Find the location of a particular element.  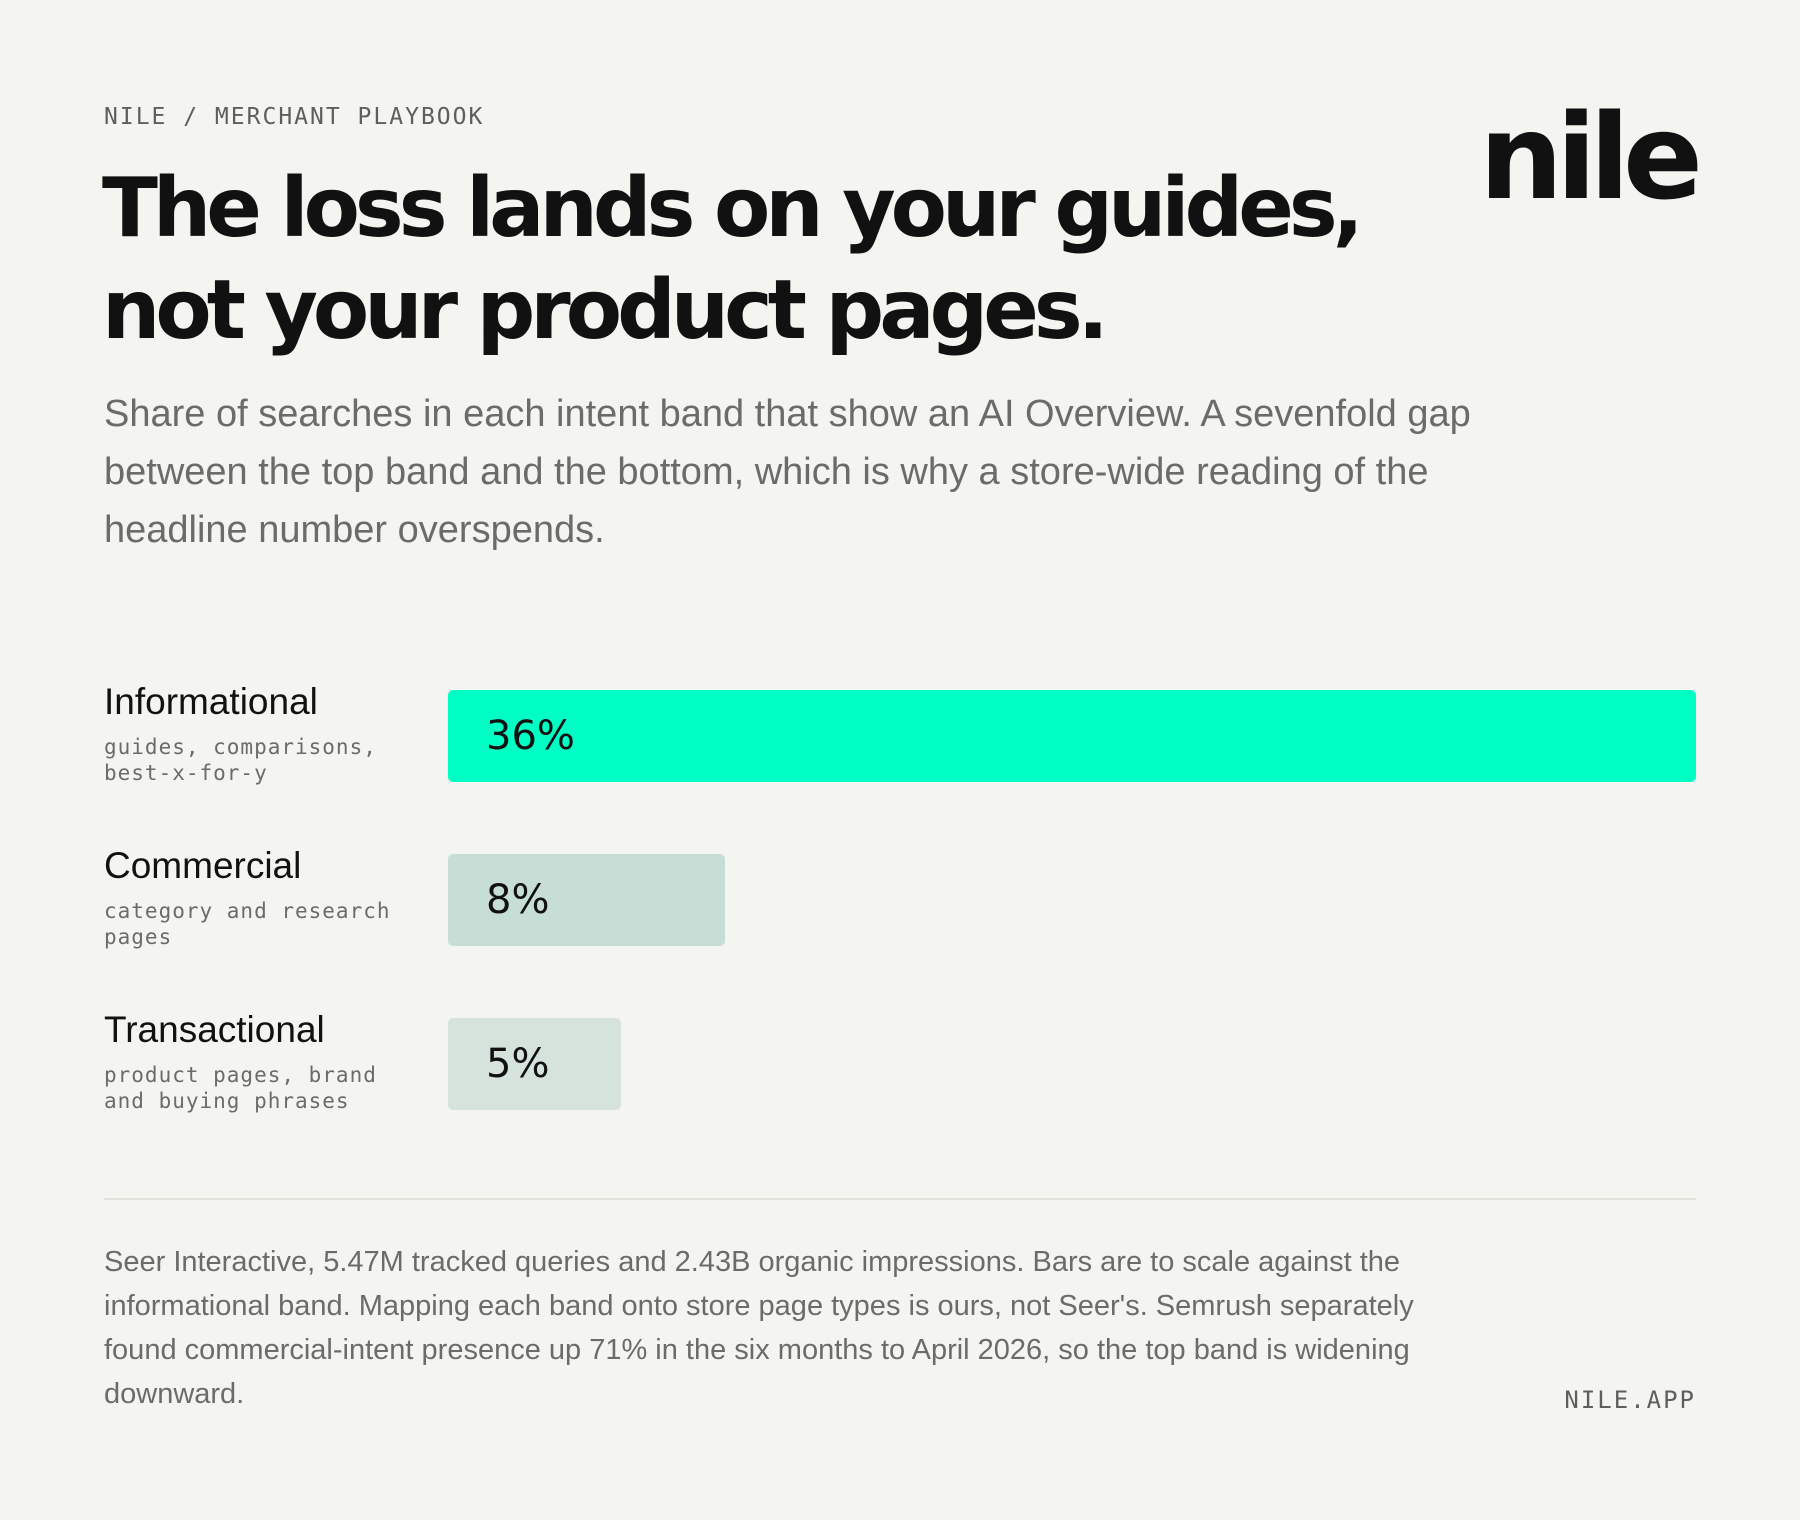

category-description: guides, comparisons, best-x-for-y is located at coordinates (240, 760).